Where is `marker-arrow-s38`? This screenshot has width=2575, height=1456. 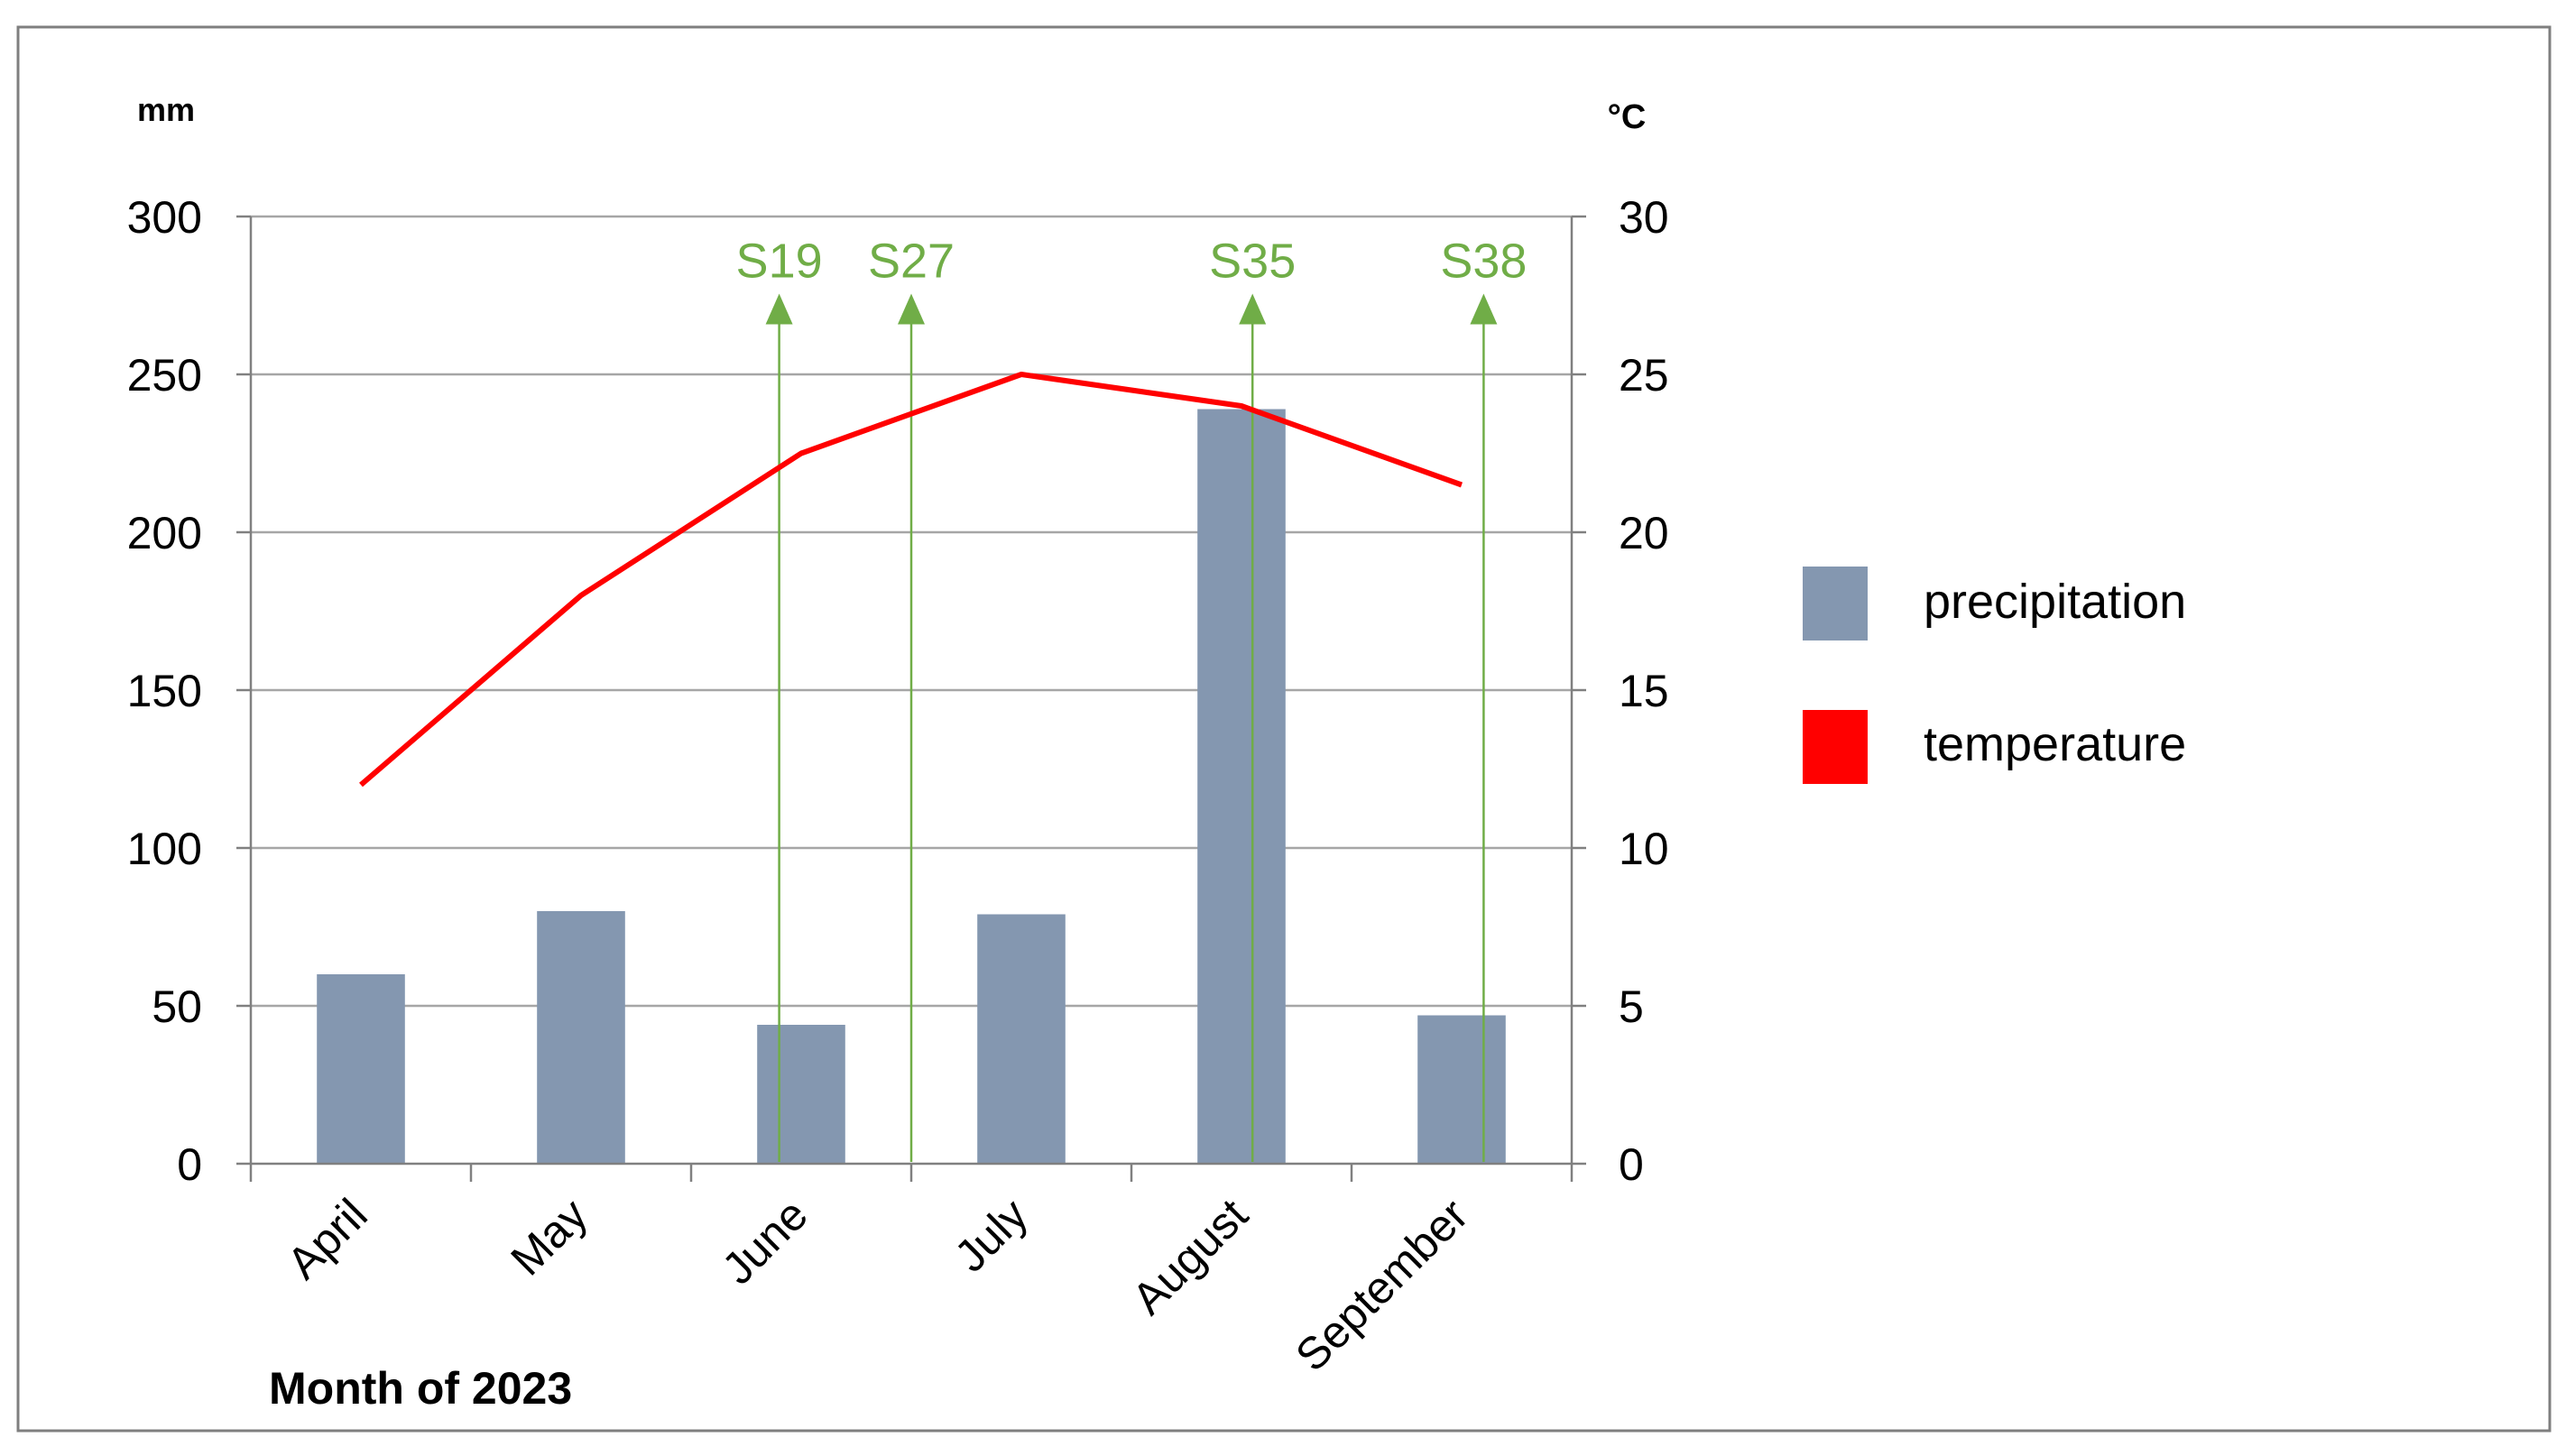
marker-arrow-s38 is located at coordinates (1484, 309).